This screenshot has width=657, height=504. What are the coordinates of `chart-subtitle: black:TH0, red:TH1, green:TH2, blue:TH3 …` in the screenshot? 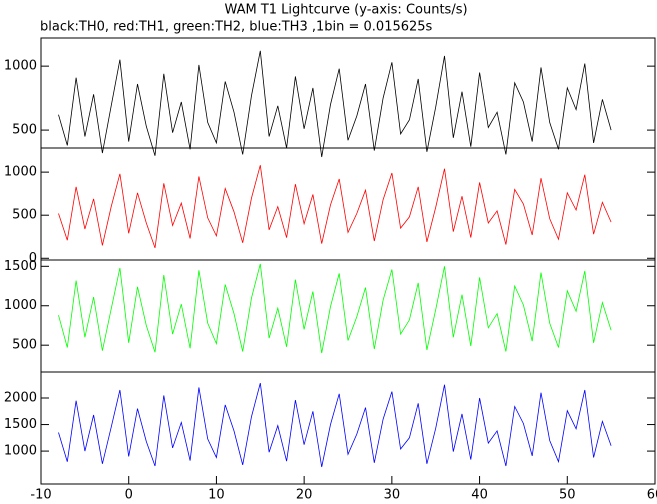 It's located at (236, 27).